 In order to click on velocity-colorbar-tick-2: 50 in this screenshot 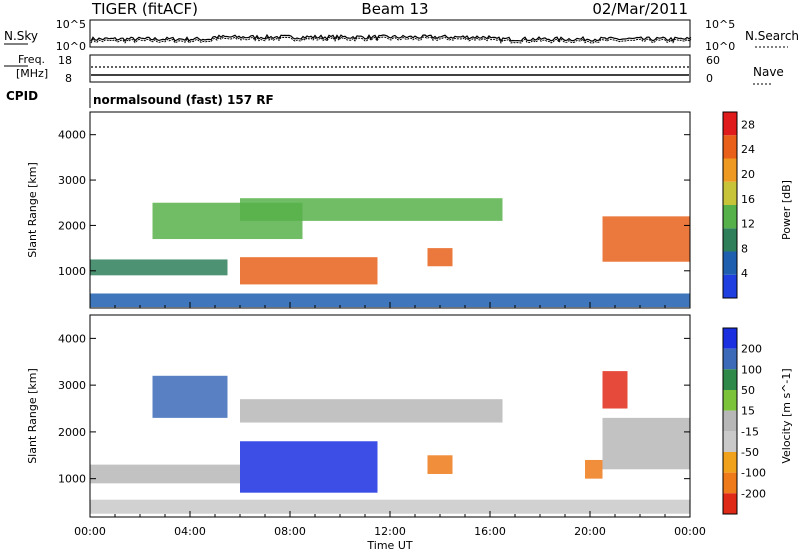, I will do `click(748, 390)`.